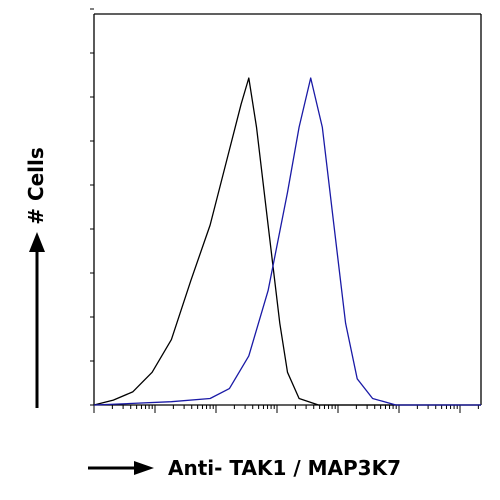 The image size is (500, 500). What do you see at coordinates (36, 186) in the screenshot?
I see `y-axis-label: # Cells` at bounding box center [36, 186].